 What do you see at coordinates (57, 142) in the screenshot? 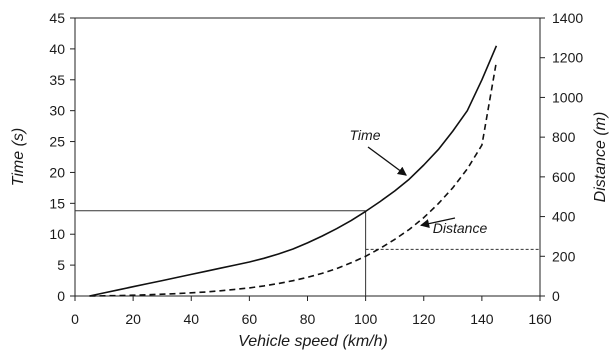
I see `left-y-tick-label: 25` at bounding box center [57, 142].